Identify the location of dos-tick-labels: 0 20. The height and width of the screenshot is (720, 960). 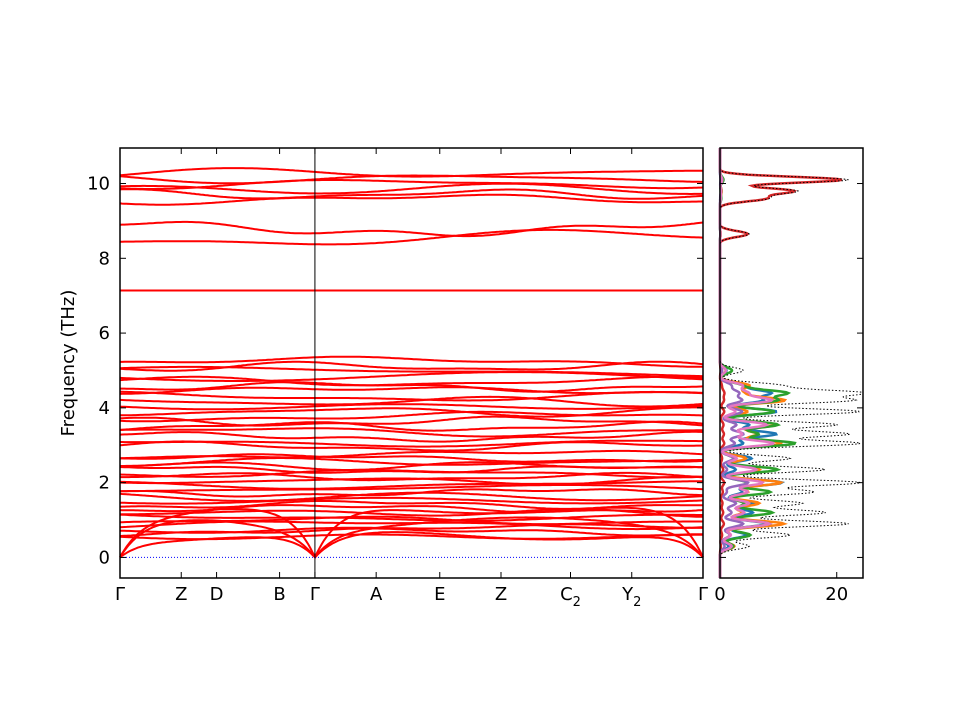
(781, 594).